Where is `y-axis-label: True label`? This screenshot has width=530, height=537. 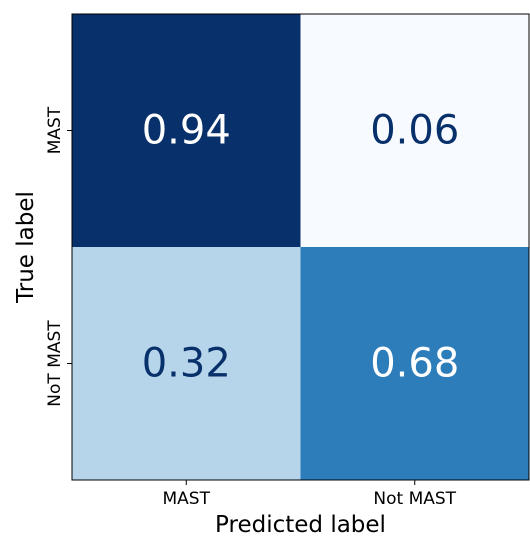 y-axis-label: True label is located at coordinates (26, 247).